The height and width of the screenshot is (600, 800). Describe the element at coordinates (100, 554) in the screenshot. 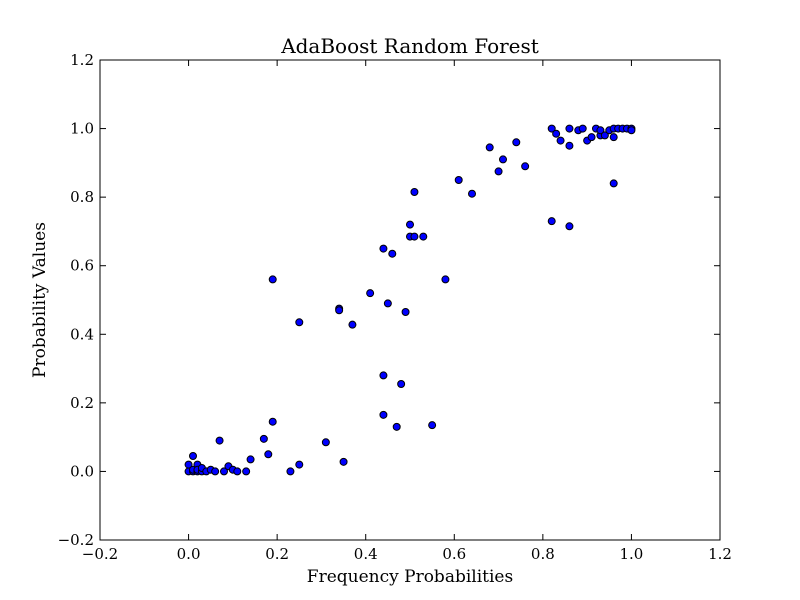

I see `x-tick-label: −0.2` at that location.